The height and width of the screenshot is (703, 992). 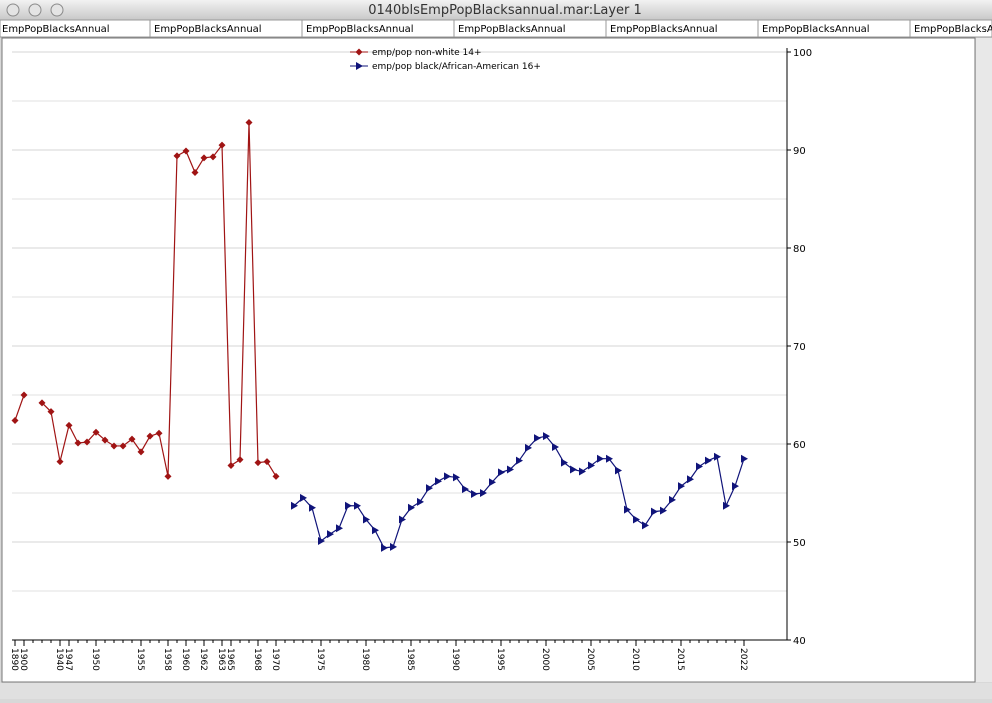 I want to click on x-tick-label: 1963, so click(x=221, y=659).